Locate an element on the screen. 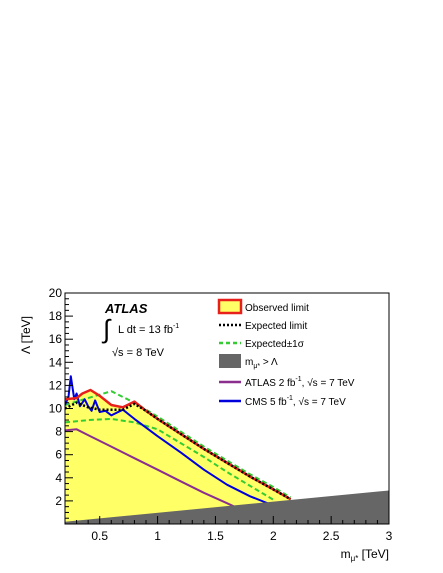 The height and width of the screenshot is (573, 443). x-tick-label: 1.5 is located at coordinates (215, 536).